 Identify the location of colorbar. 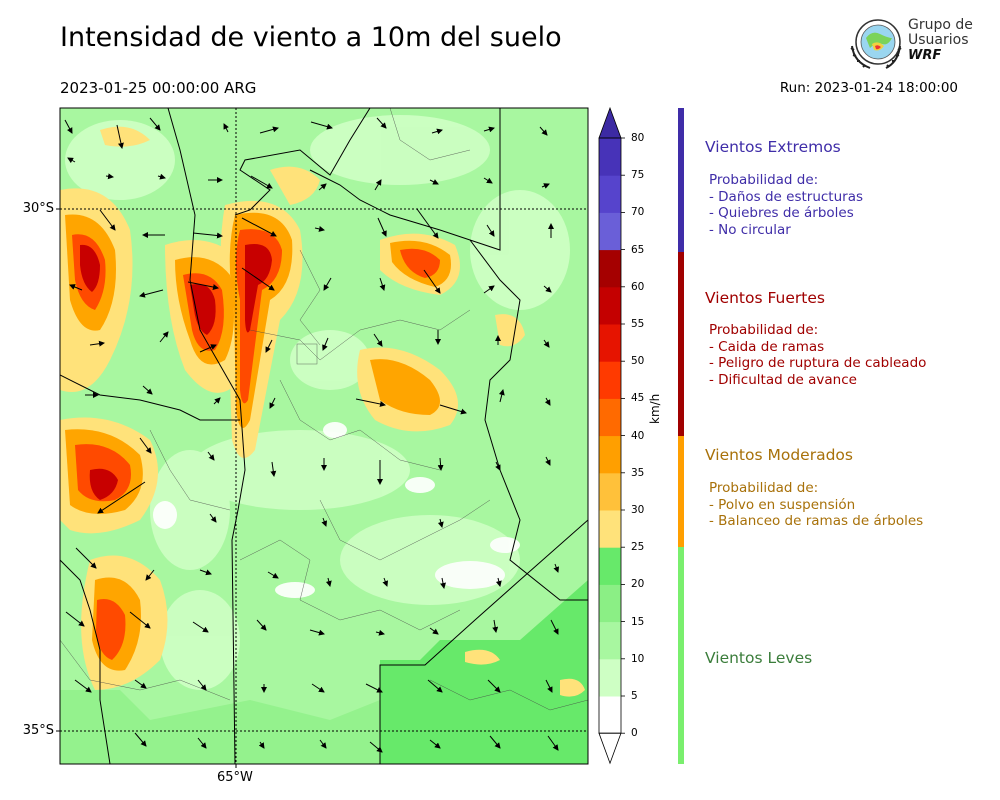
(611, 435).